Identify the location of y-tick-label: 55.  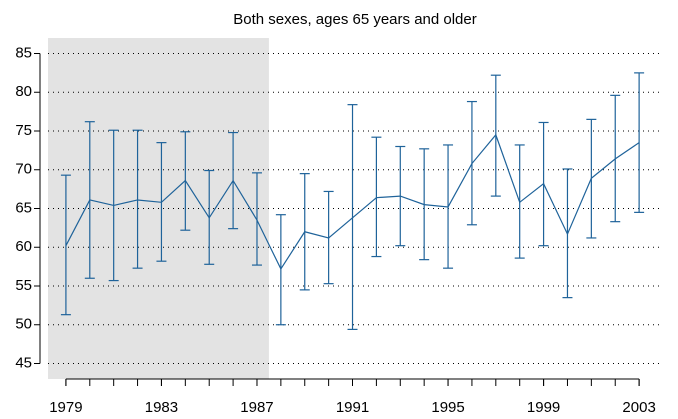
(23, 285).